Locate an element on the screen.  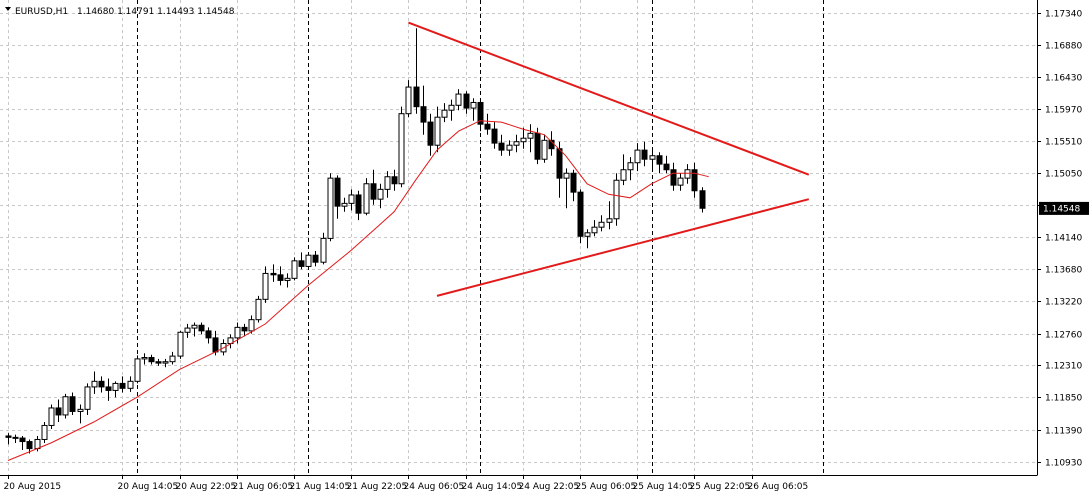
y-tick-label: 1.13680 is located at coordinates (1063, 271).